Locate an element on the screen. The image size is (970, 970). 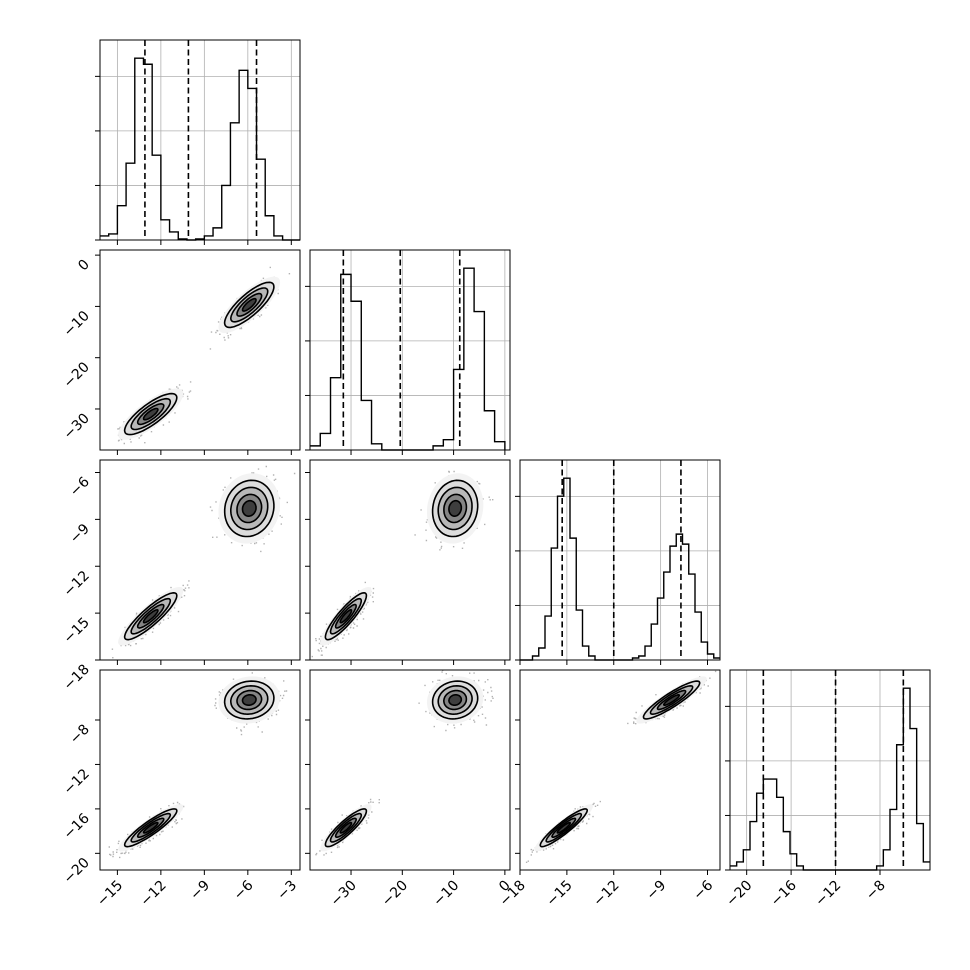
y-tick-label-2-0: −6 is located at coordinates (80, 487).